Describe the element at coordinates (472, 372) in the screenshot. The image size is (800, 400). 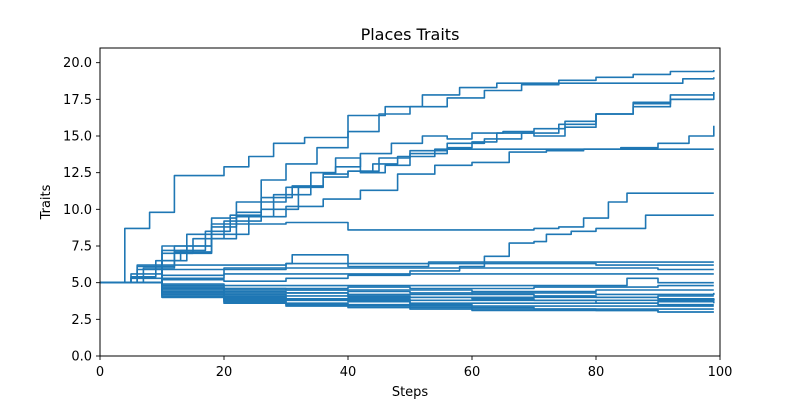
I see `x-tick-label: 60` at that location.